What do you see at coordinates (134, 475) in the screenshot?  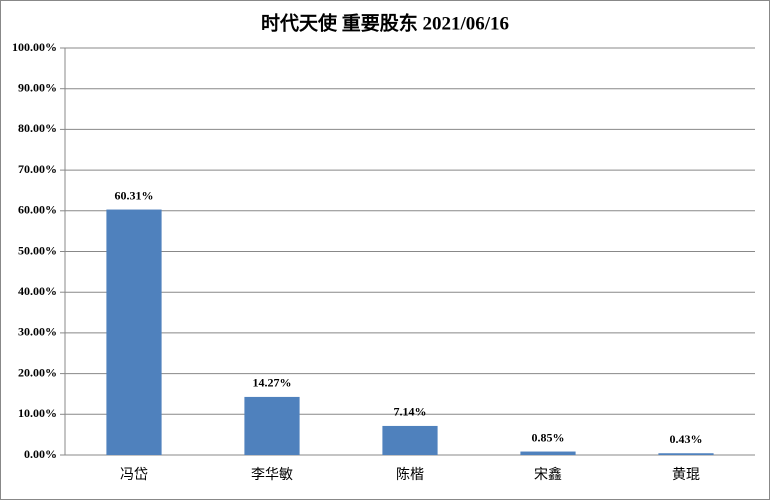 I see `x-tick-label: 冯岱` at bounding box center [134, 475].